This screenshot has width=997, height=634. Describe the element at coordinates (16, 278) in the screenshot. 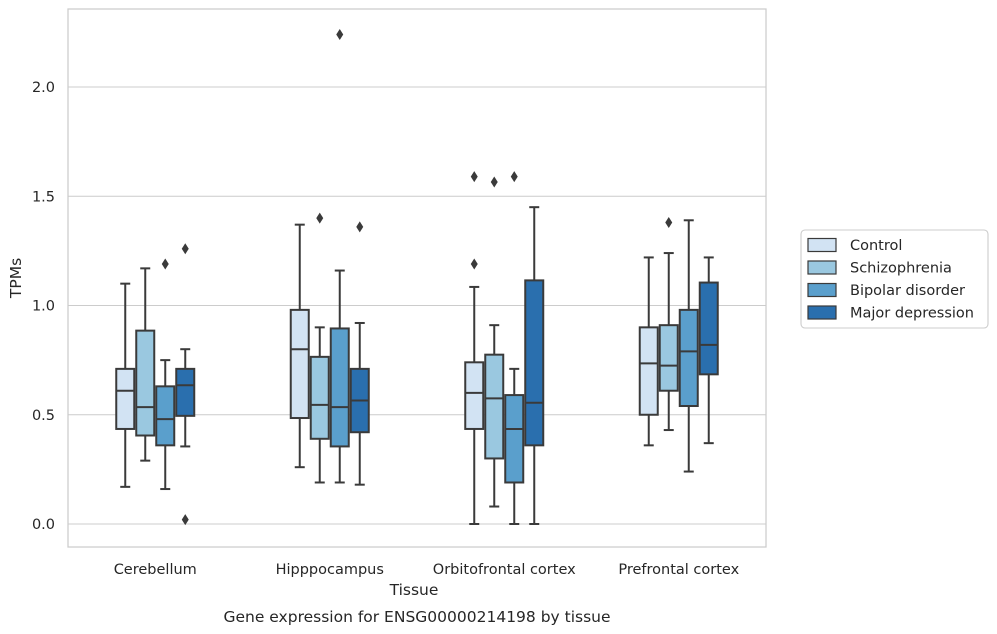

I see `y-axis-title: TPMs` at that location.